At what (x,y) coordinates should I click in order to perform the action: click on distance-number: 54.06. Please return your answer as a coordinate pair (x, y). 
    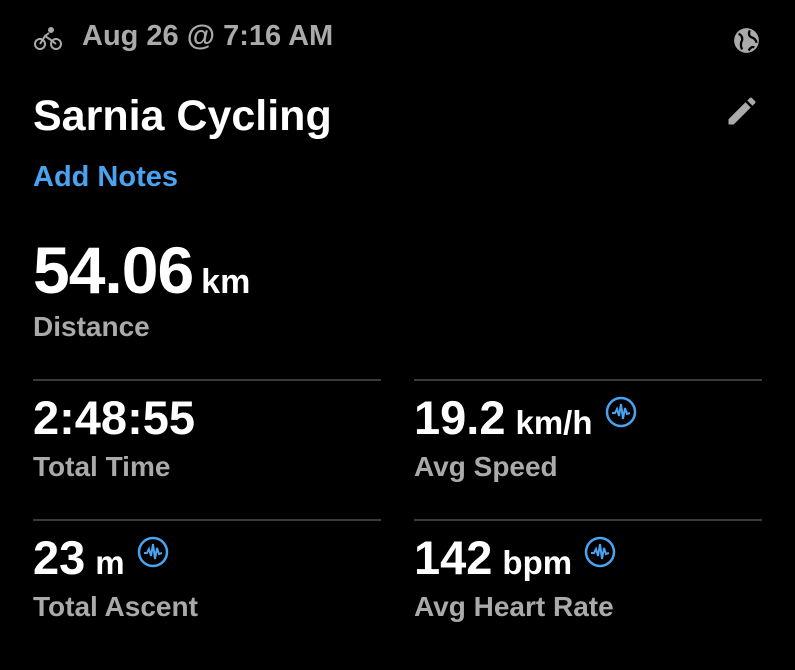
    Looking at the image, I should click on (113, 270).